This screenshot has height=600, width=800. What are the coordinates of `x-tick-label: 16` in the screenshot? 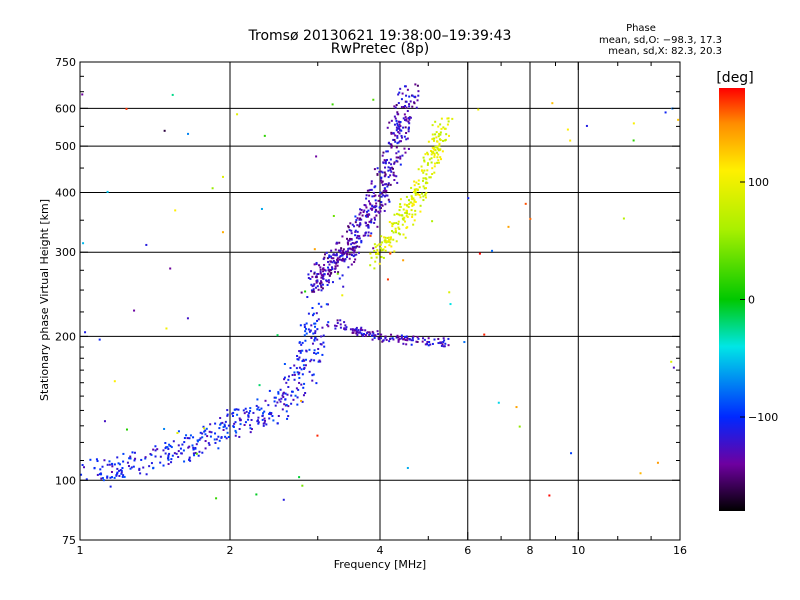 It's located at (680, 550).